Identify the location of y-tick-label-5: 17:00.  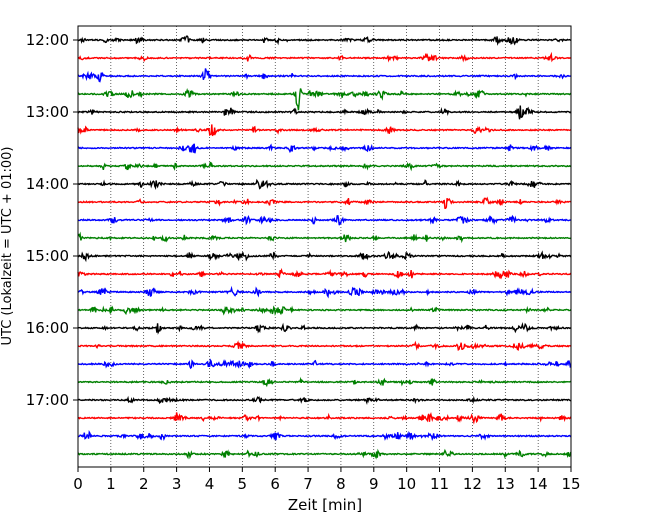
(47, 400).